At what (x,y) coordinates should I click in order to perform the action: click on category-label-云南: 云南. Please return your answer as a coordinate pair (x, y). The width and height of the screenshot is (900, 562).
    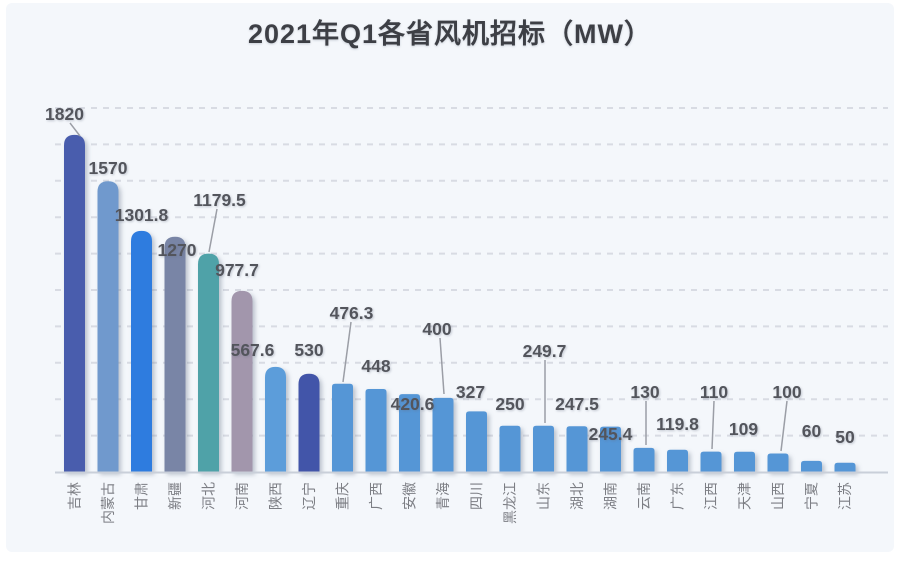
    Looking at the image, I should click on (644, 496).